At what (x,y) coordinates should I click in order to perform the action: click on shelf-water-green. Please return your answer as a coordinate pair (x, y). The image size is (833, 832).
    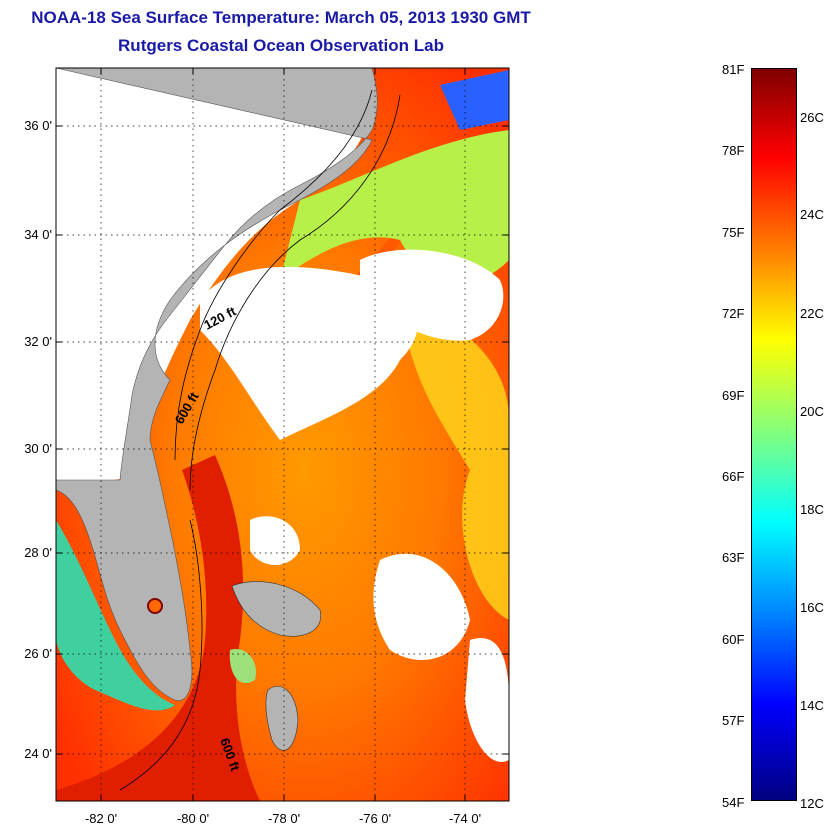
    Looking at the image, I should click on (394, 206).